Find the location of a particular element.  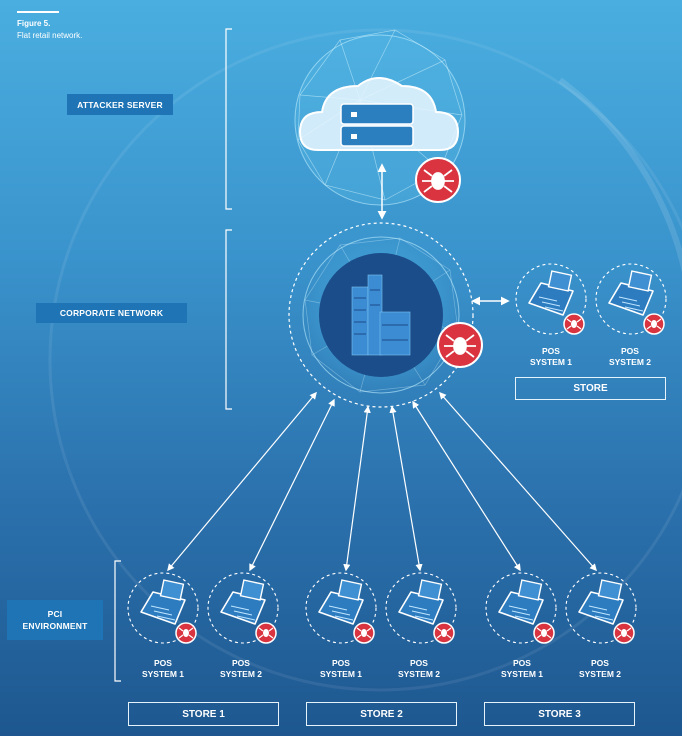

cloud-server-icon is located at coordinates (380, 117).